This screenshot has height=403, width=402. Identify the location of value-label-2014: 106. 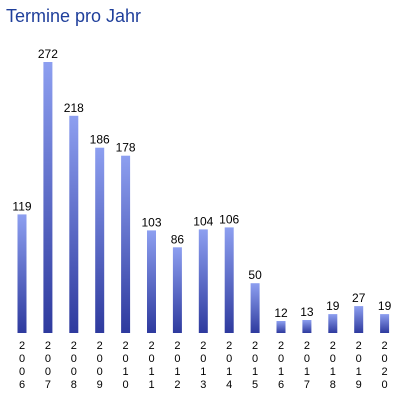
(229, 219).